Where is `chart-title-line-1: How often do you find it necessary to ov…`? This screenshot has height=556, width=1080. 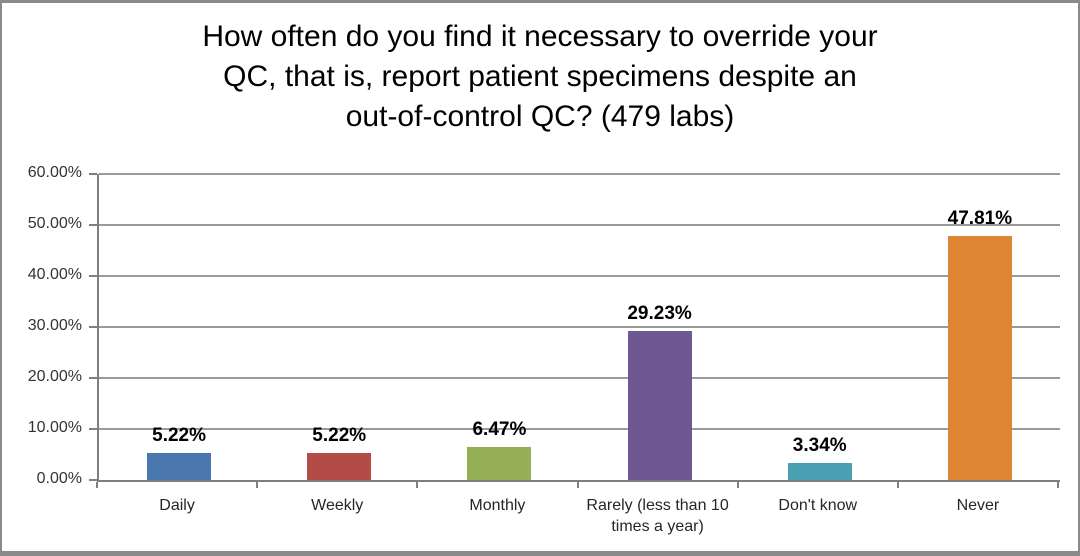 chart-title-line-1: How often do you find it necessary to ov… is located at coordinates (540, 36).